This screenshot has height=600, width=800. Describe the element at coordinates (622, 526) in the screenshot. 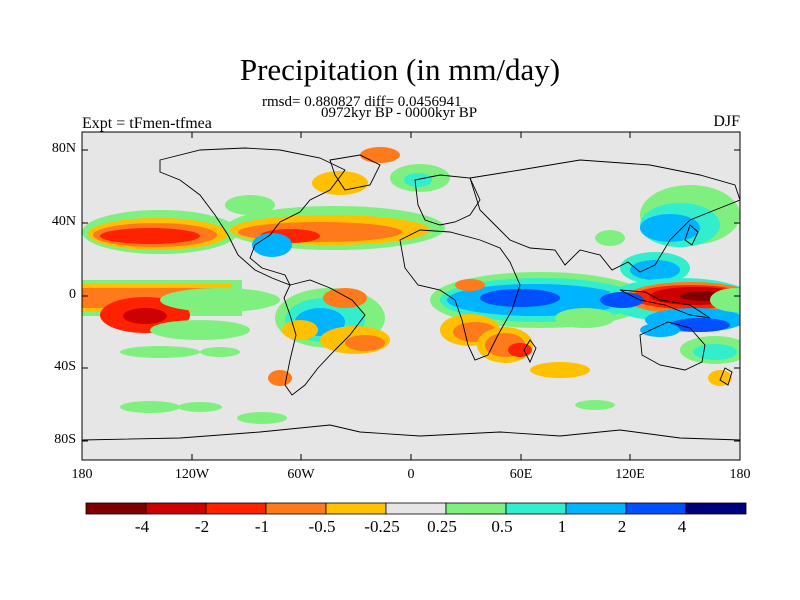

I see `colorbar-label: 2` at that location.